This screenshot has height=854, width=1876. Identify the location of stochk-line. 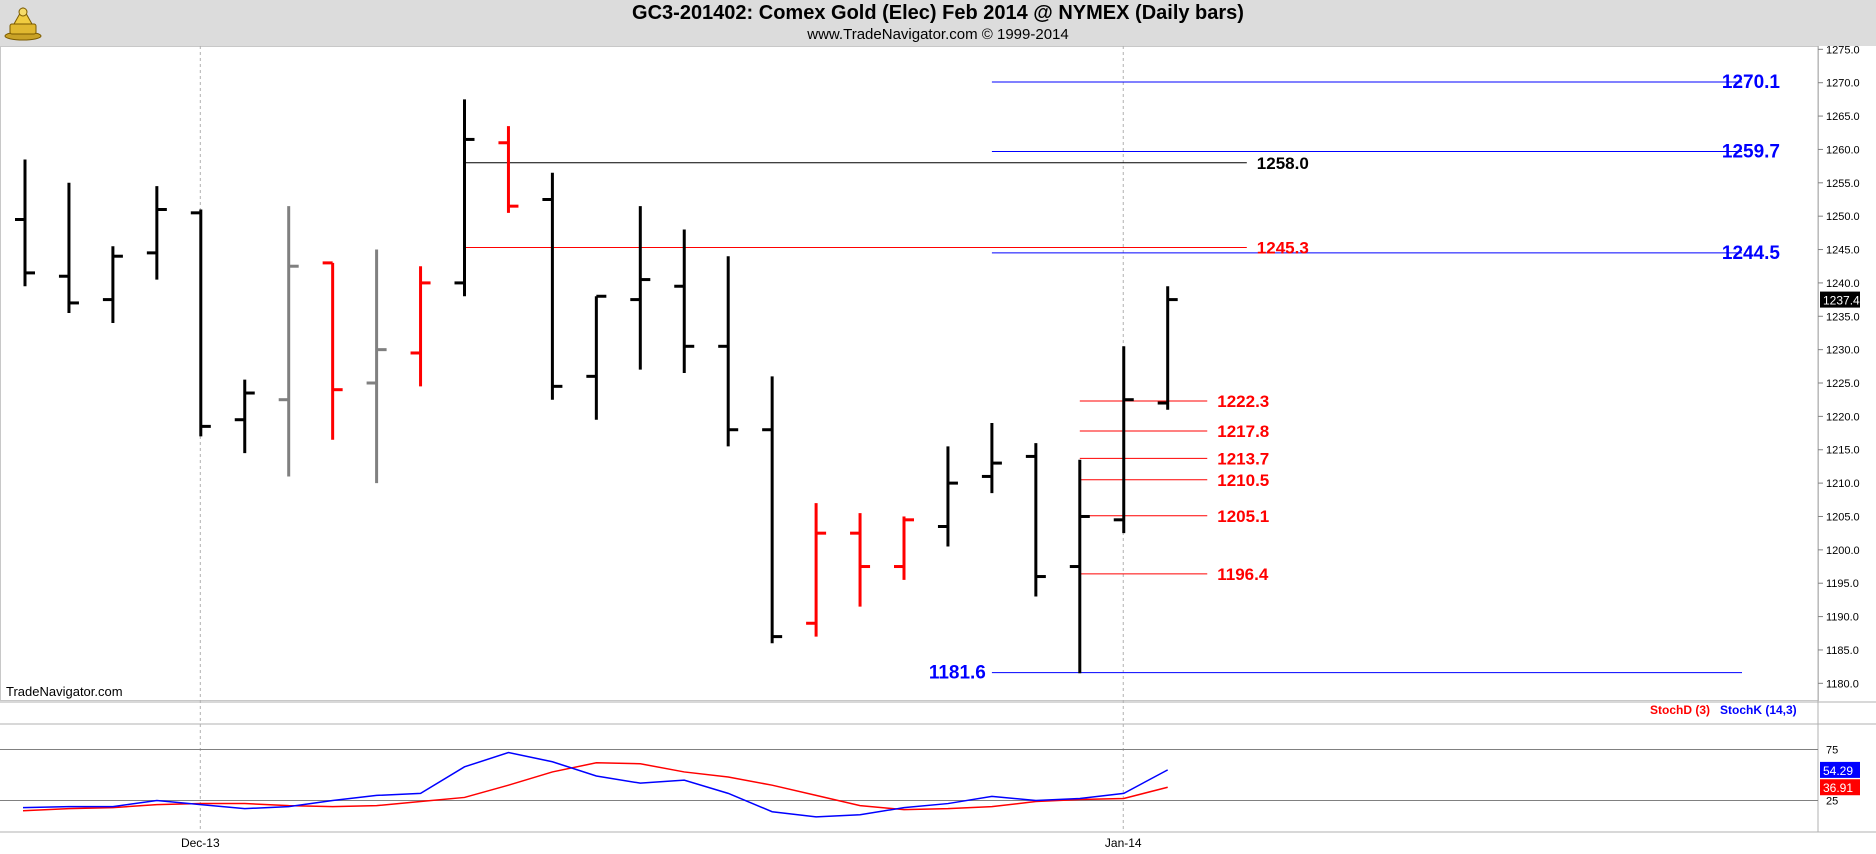
(595, 784).